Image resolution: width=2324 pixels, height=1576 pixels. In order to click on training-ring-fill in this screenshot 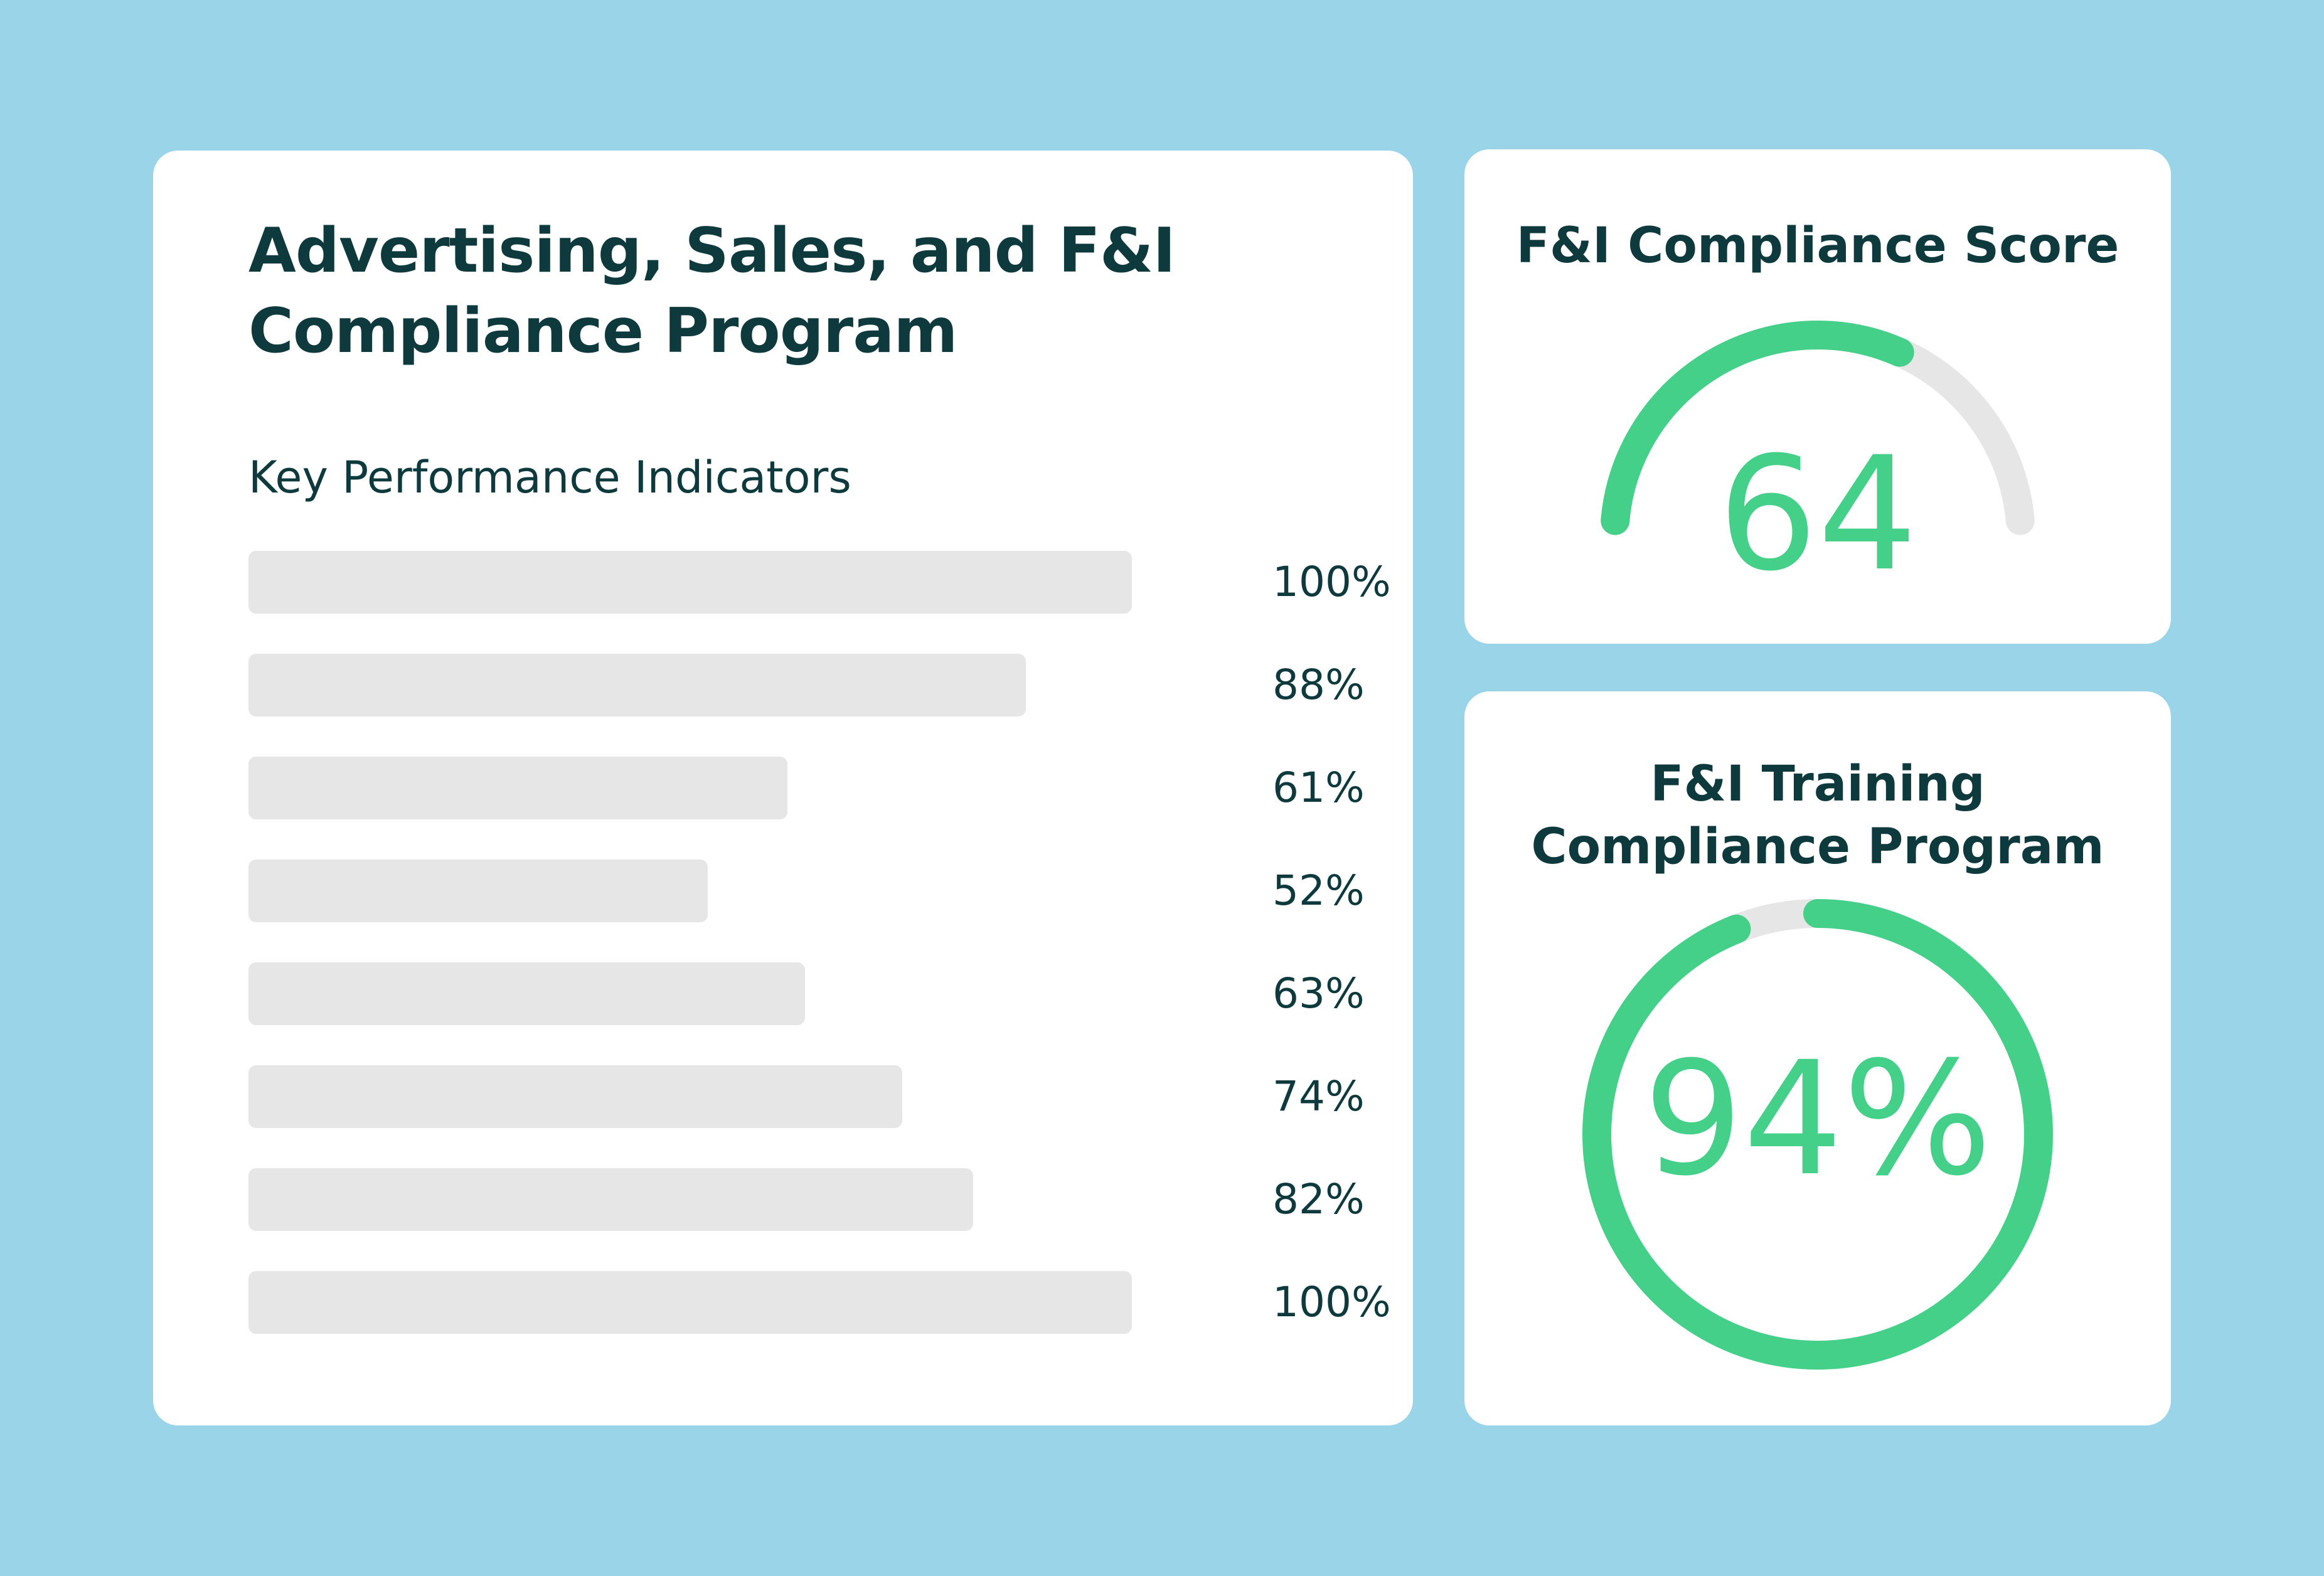, I will do `click(1817, 1134)`.